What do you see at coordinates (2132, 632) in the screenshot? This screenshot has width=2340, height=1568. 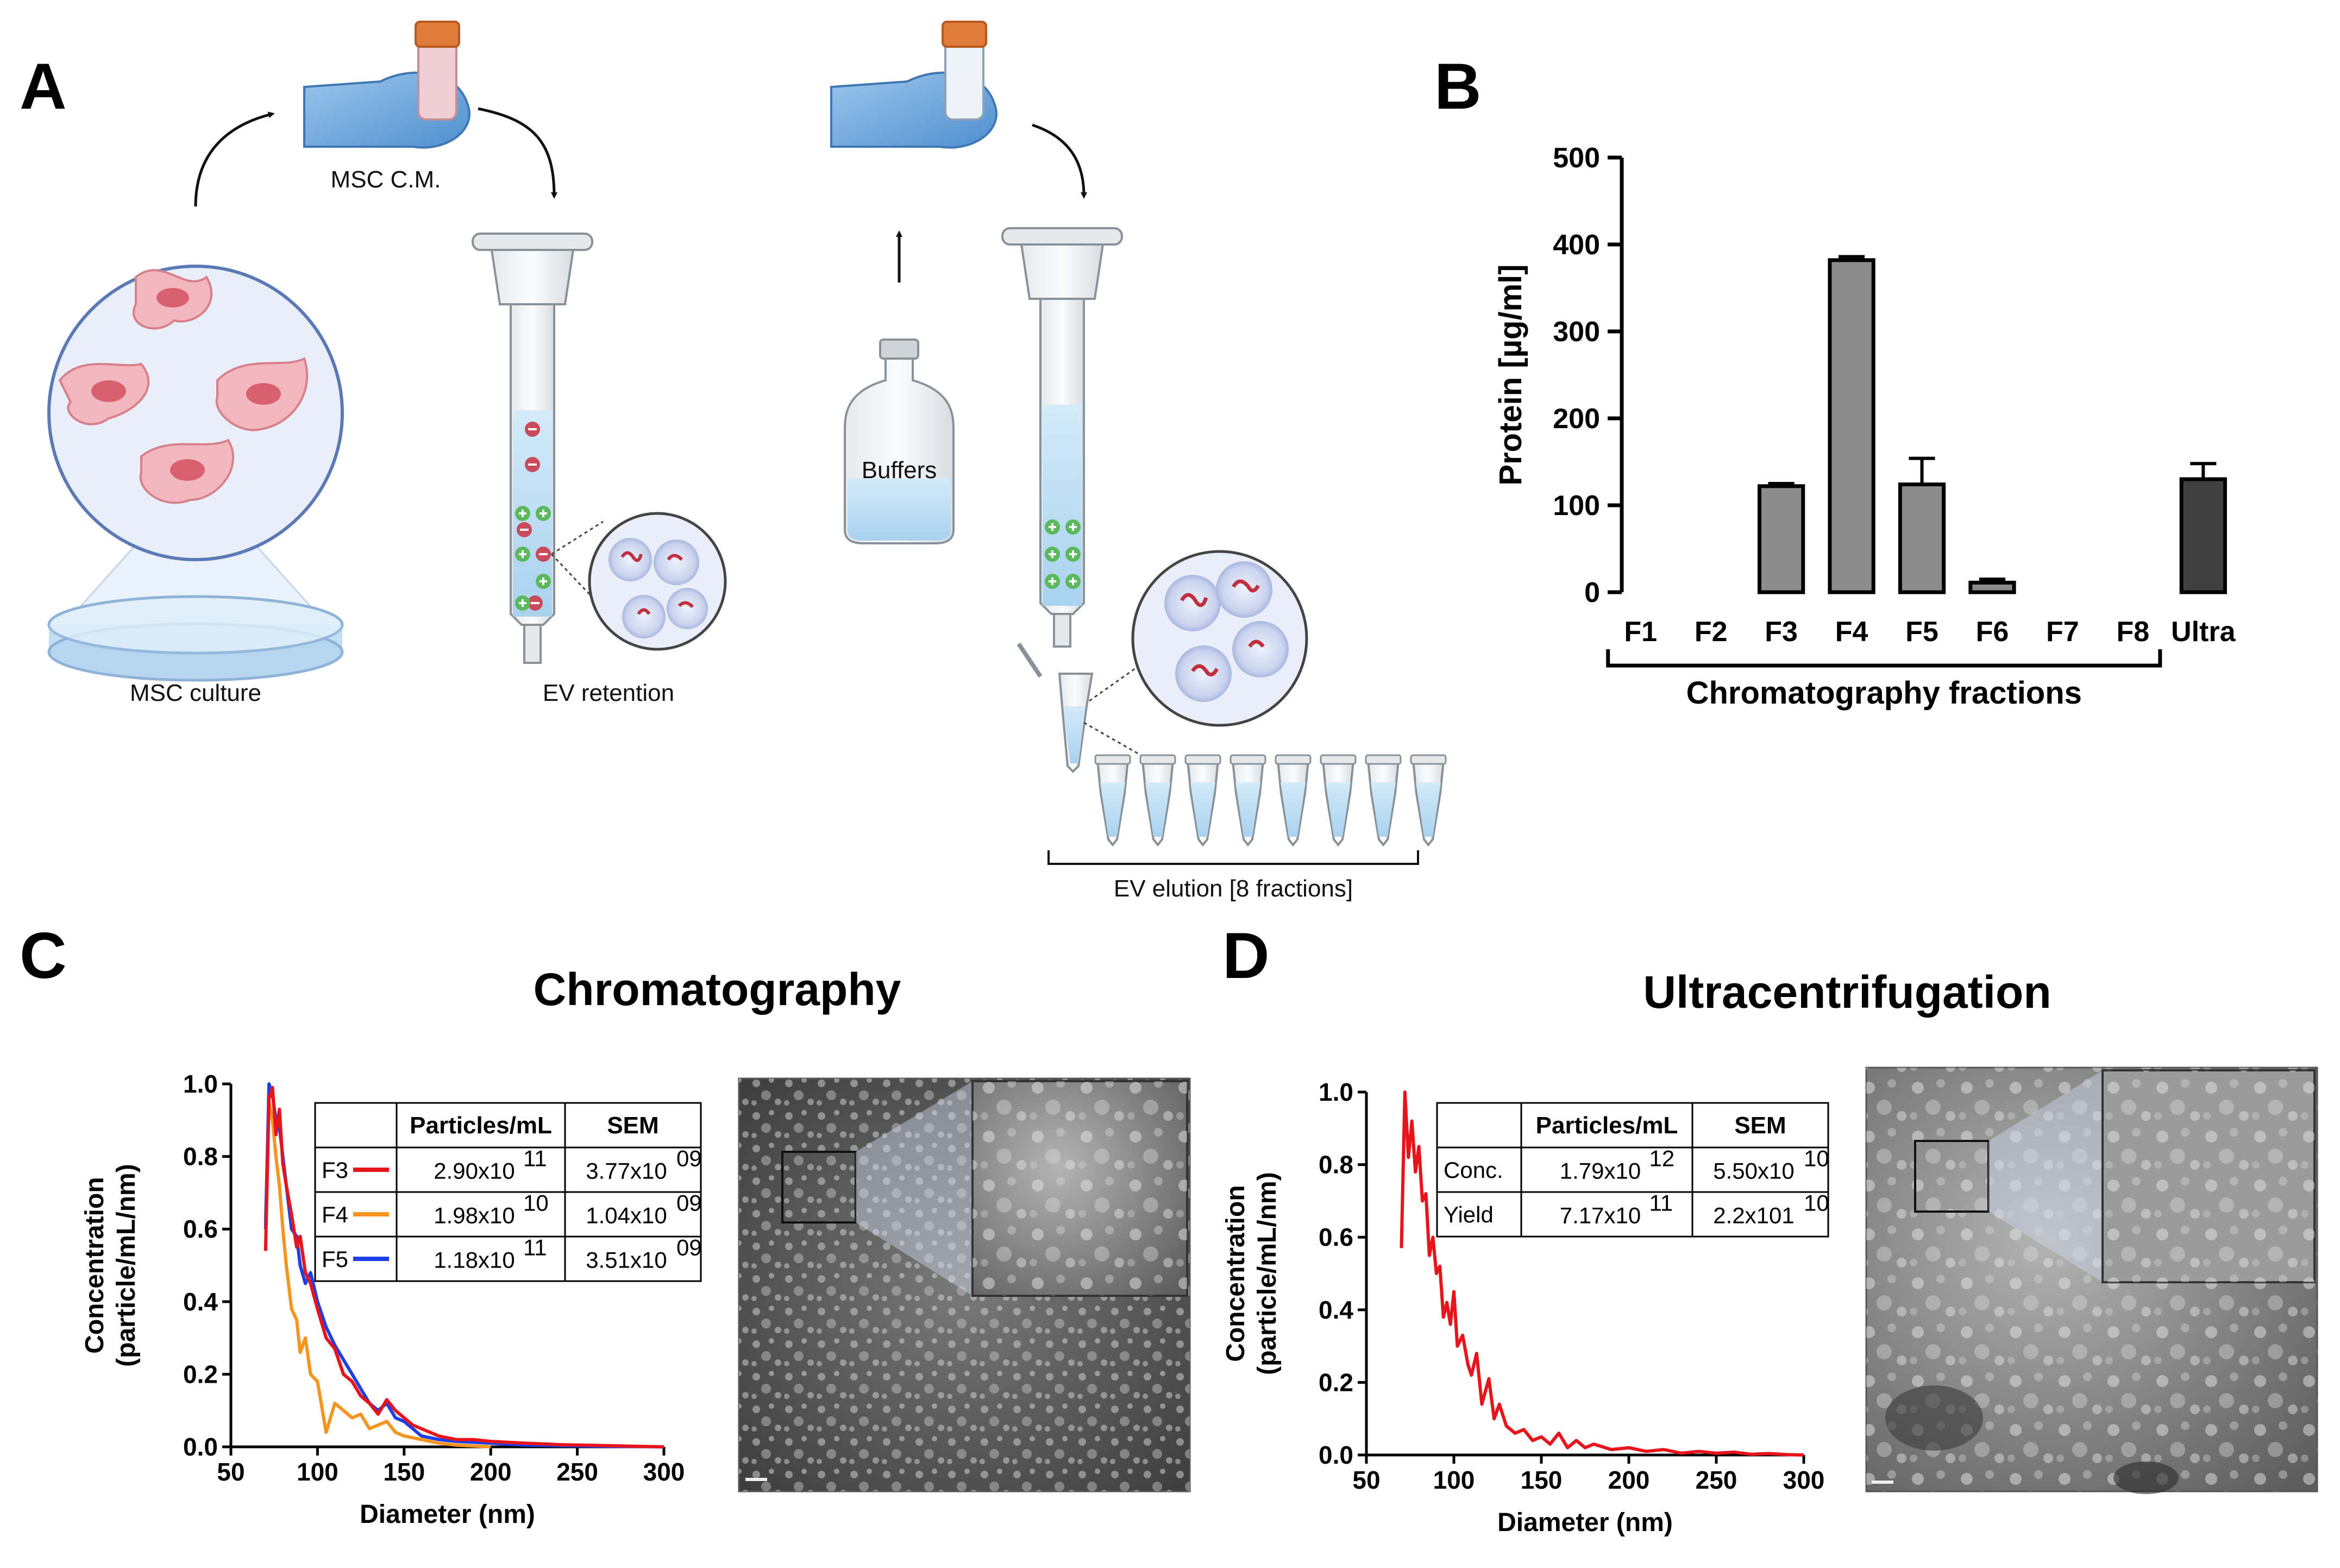 I see `x-tick-label: F8` at bounding box center [2132, 632].